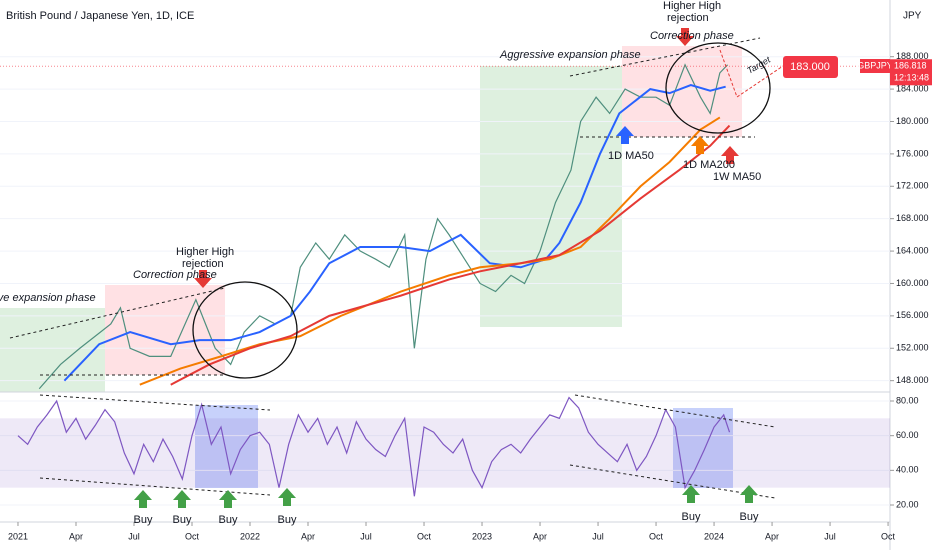 The height and width of the screenshot is (550, 932). I want to click on chart-title: British Pound / Japanese Yen, 1D, ICE, so click(100, 16).